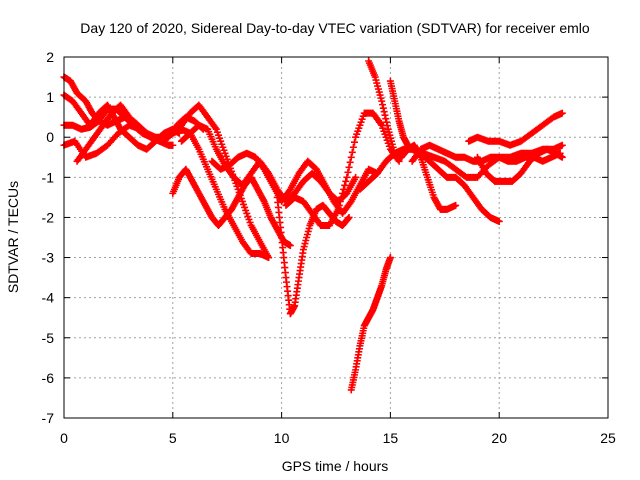 The height and width of the screenshot is (480, 640). I want to click on y-tick-label: -1, so click(48, 177).